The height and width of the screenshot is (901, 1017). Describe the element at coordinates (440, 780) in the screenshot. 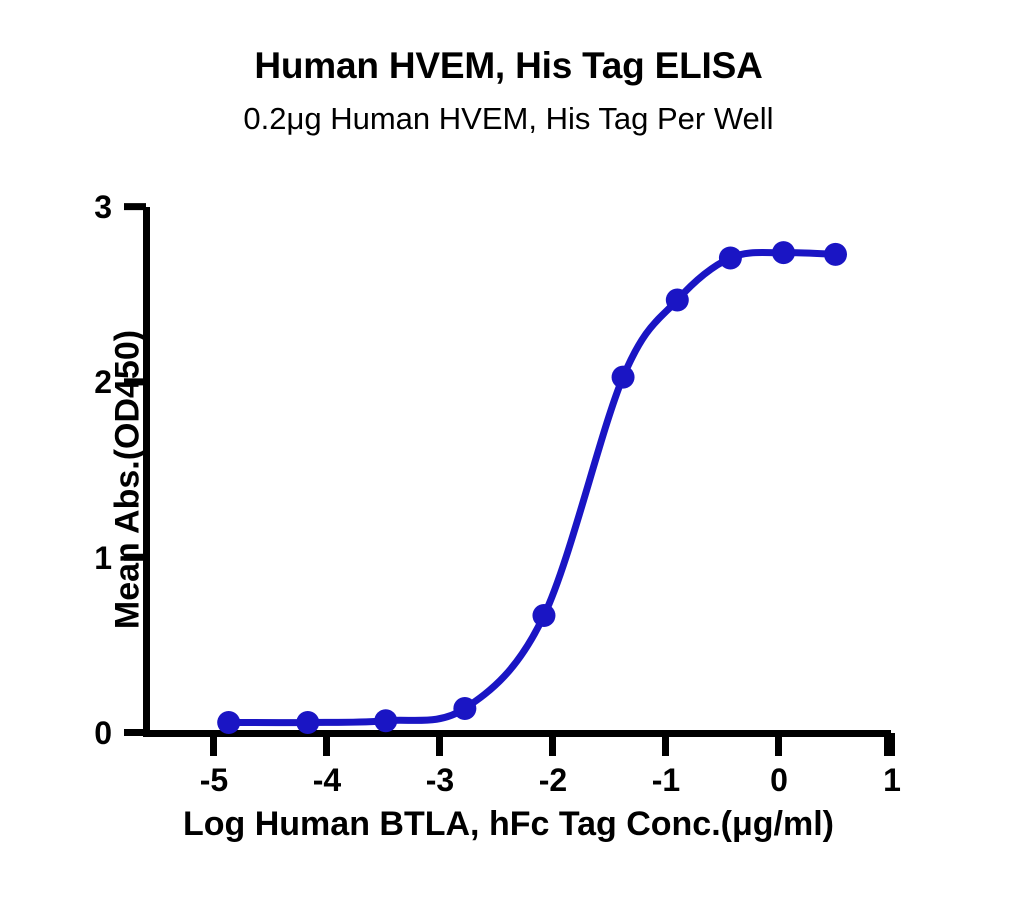

I see `x-tick-label: -3` at that location.